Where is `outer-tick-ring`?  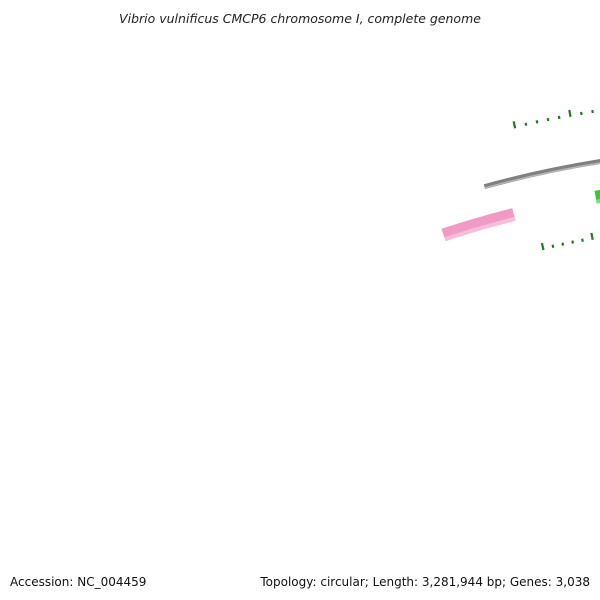
outer-tick-ring is located at coordinates (553, 119).